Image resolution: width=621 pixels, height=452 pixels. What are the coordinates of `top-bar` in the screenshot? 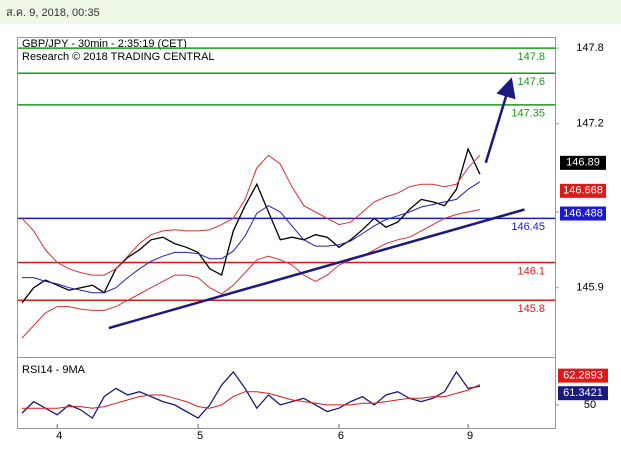 It's located at (310, 12).